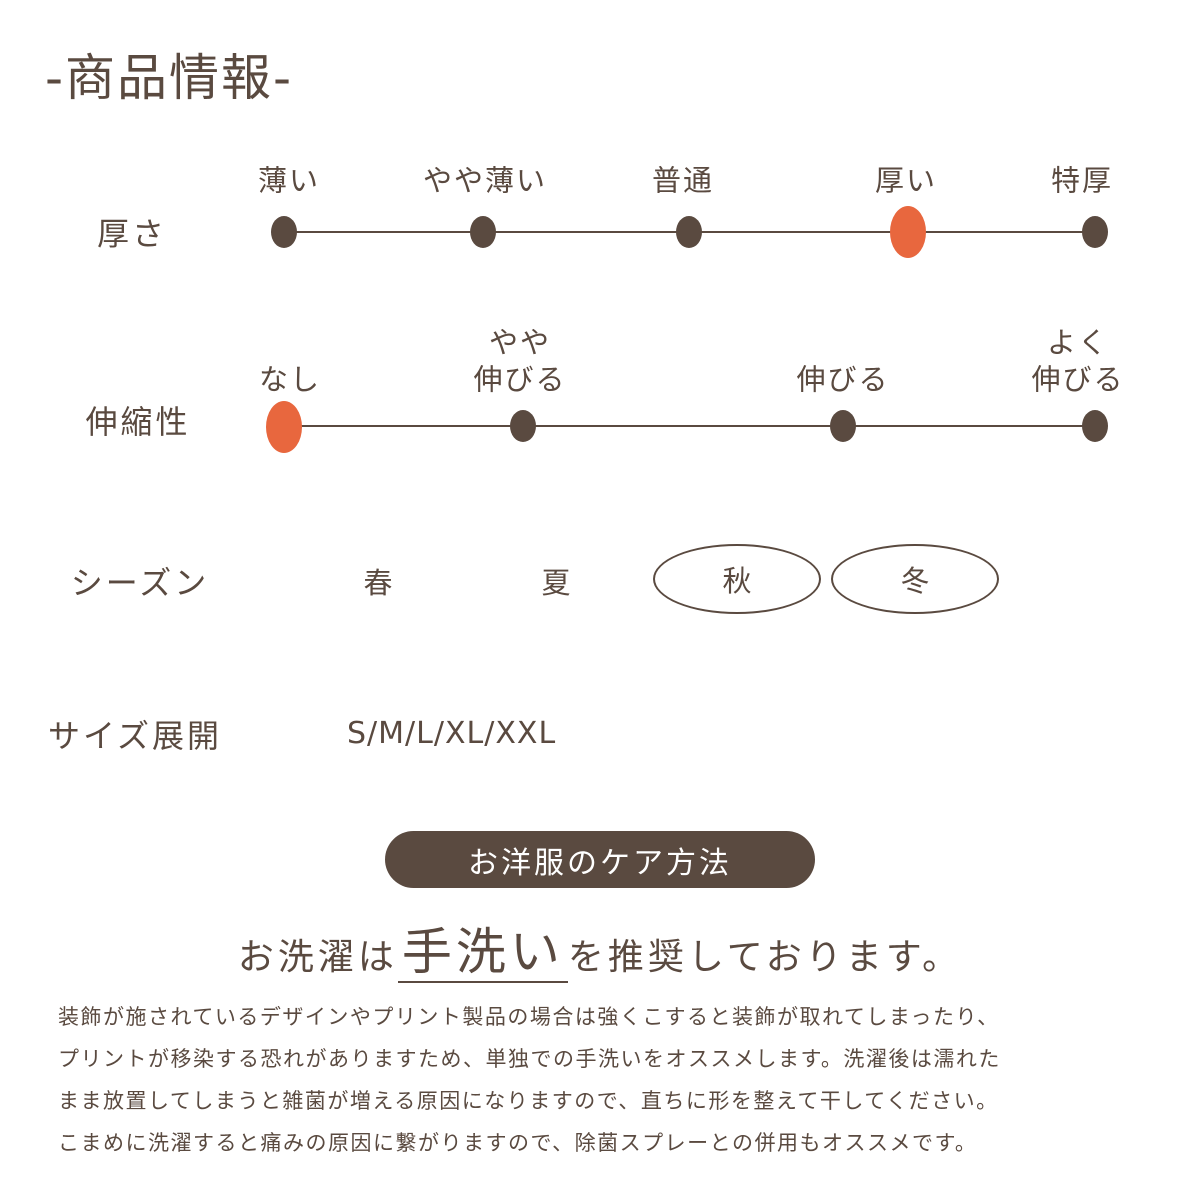 Image resolution: width=1200 pixels, height=1200 pixels. What do you see at coordinates (520, 342) in the screenshot?
I see `stretch-option: やや` at bounding box center [520, 342].